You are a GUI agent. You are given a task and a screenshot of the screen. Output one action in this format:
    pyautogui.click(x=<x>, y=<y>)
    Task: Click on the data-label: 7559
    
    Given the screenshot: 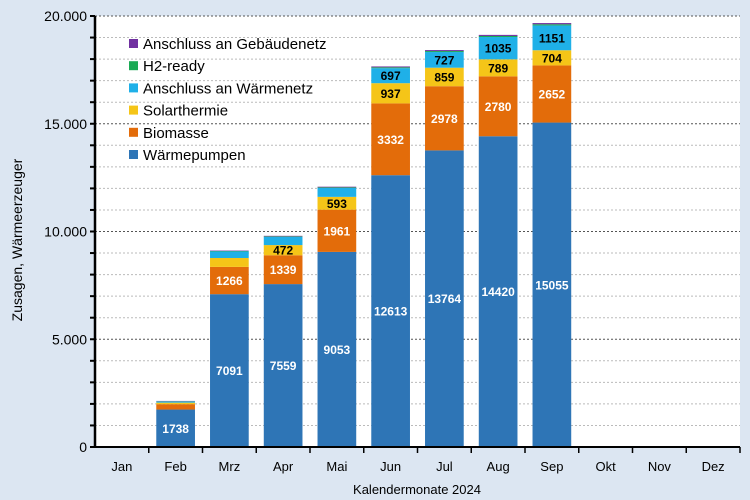 What is the action you would take?
    pyautogui.click(x=283, y=366)
    